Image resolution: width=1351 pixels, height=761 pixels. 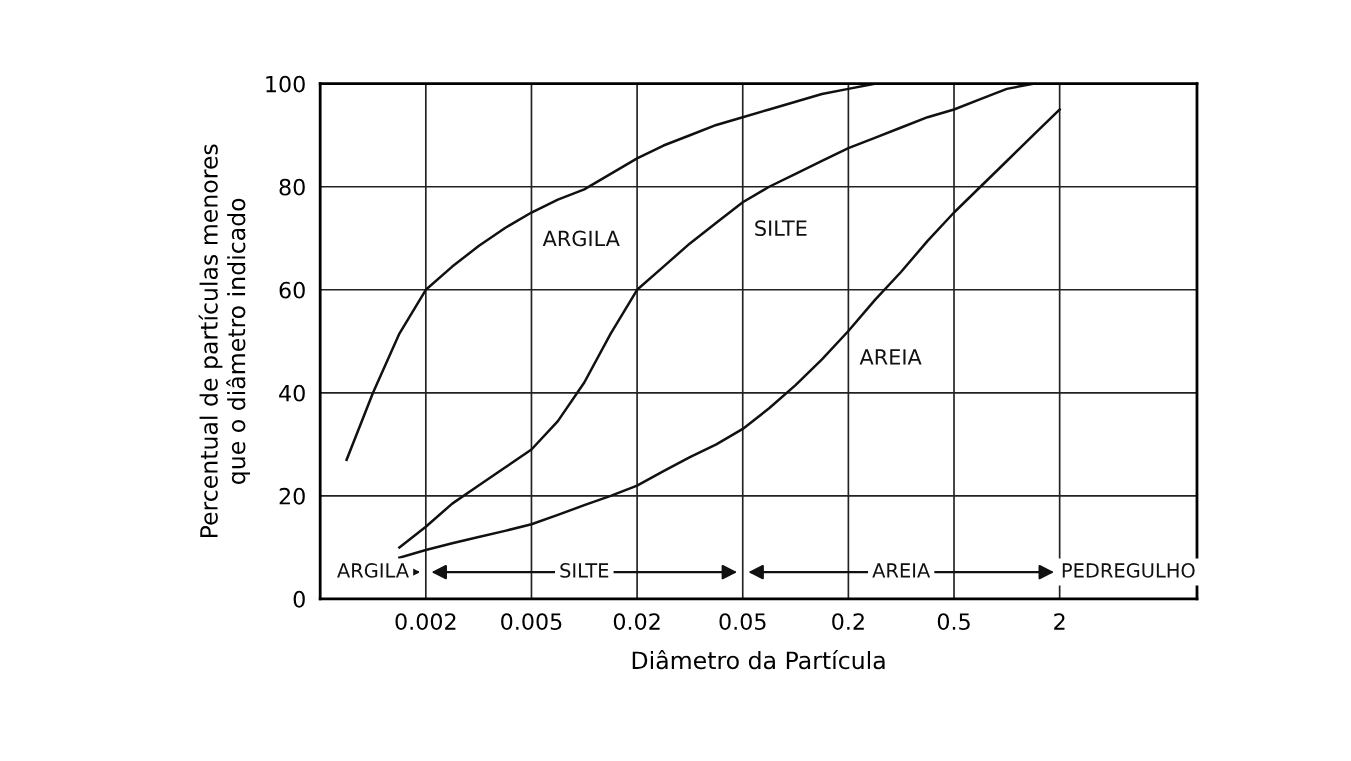 What do you see at coordinates (425, 621) in the screenshot?
I see `x-tick-label: 0.002` at bounding box center [425, 621].